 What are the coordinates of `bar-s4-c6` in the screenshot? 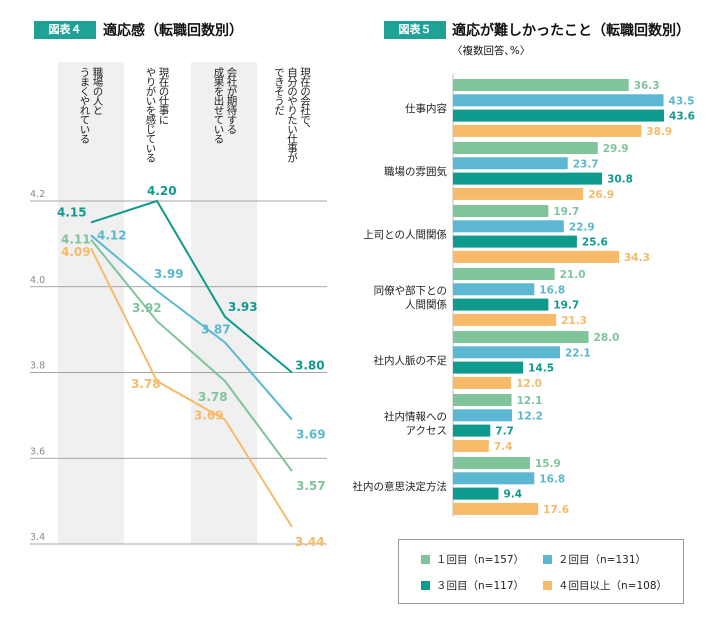 It's located at (471, 445).